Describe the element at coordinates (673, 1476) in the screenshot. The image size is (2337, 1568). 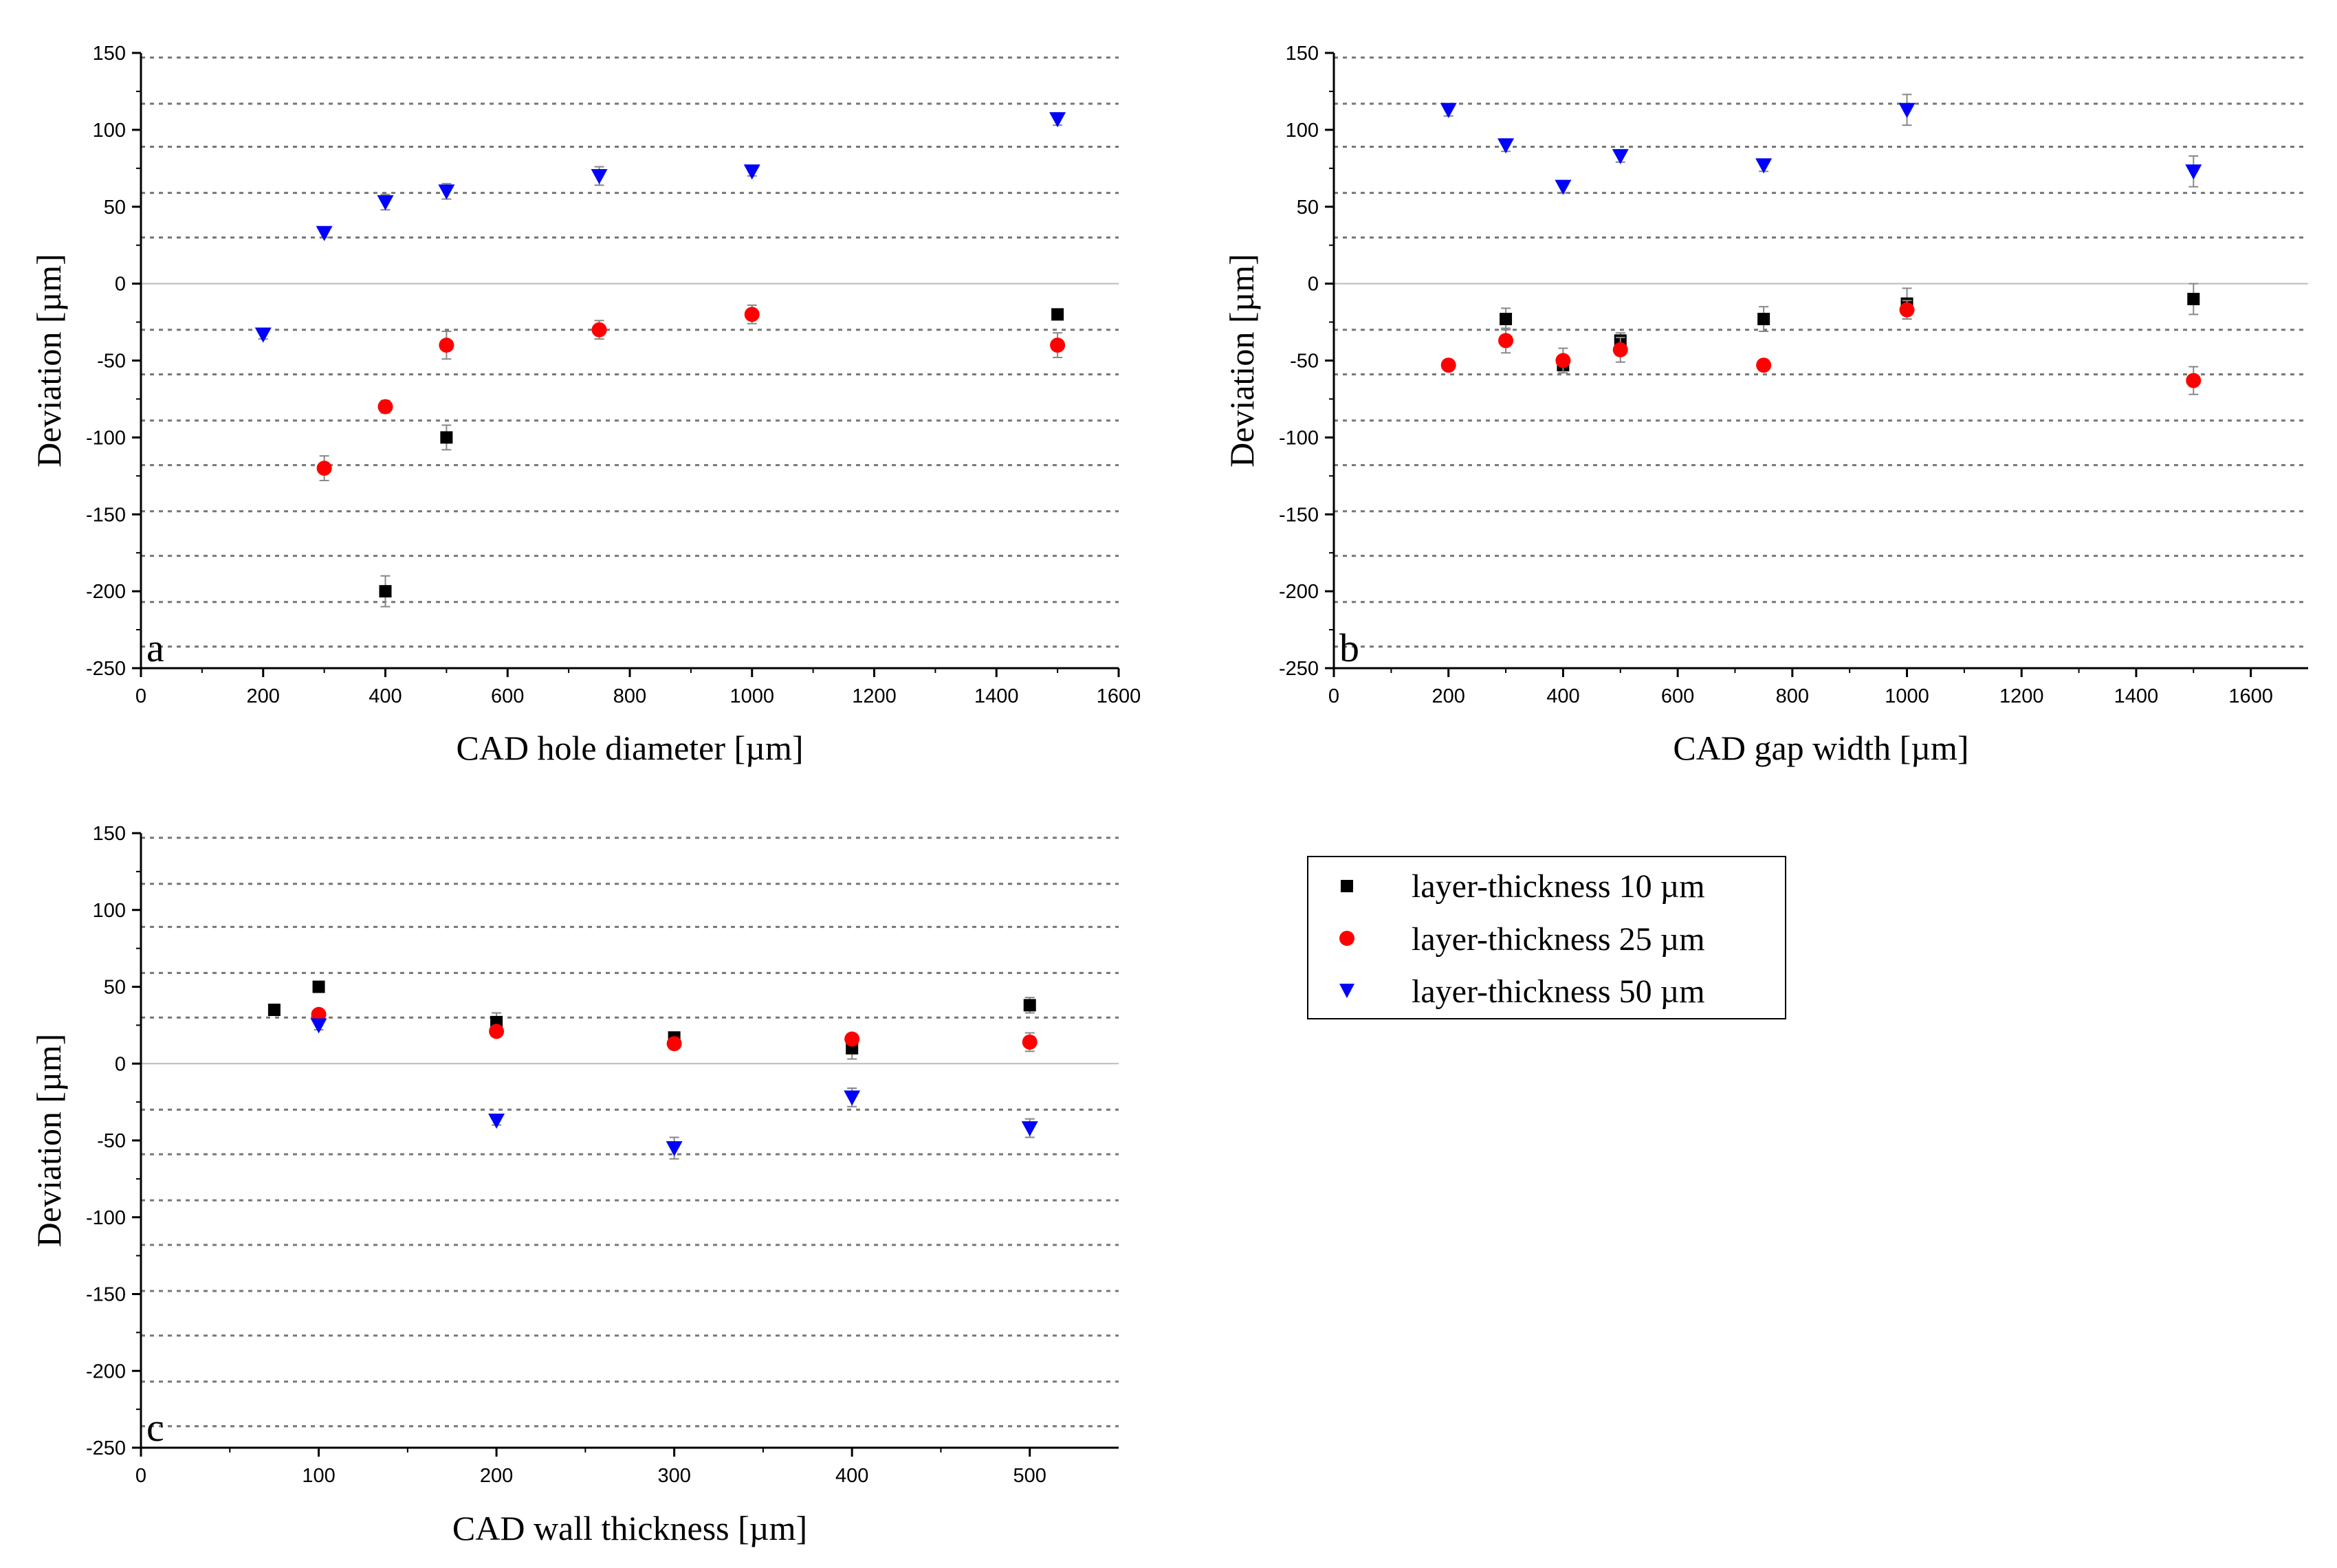
I see `x-tick-label: 300` at that location.